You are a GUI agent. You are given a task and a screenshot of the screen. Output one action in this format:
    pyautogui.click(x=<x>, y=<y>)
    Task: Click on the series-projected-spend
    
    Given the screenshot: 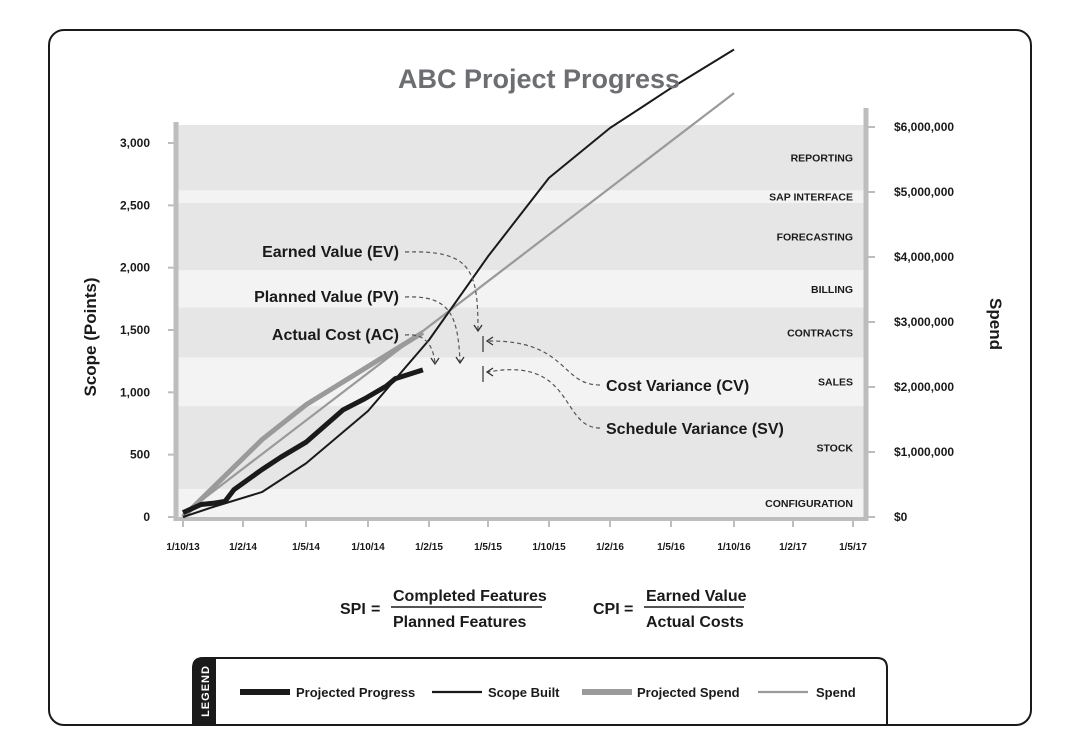 What is the action you would take?
    pyautogui.click(x=303, y=424)
    